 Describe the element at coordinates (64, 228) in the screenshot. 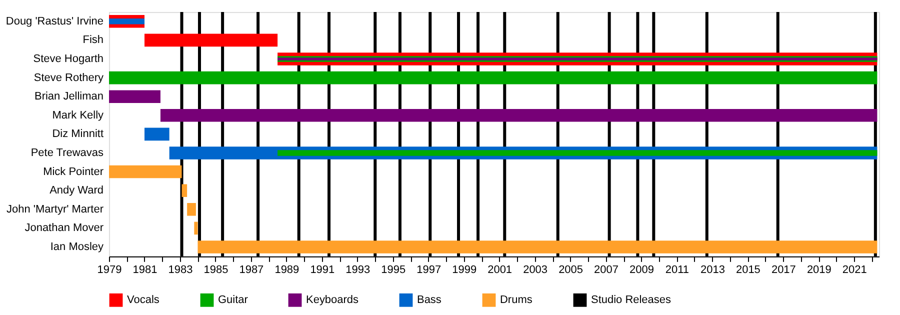

I see `y-tick-label: Jonathan Mover` at that location.